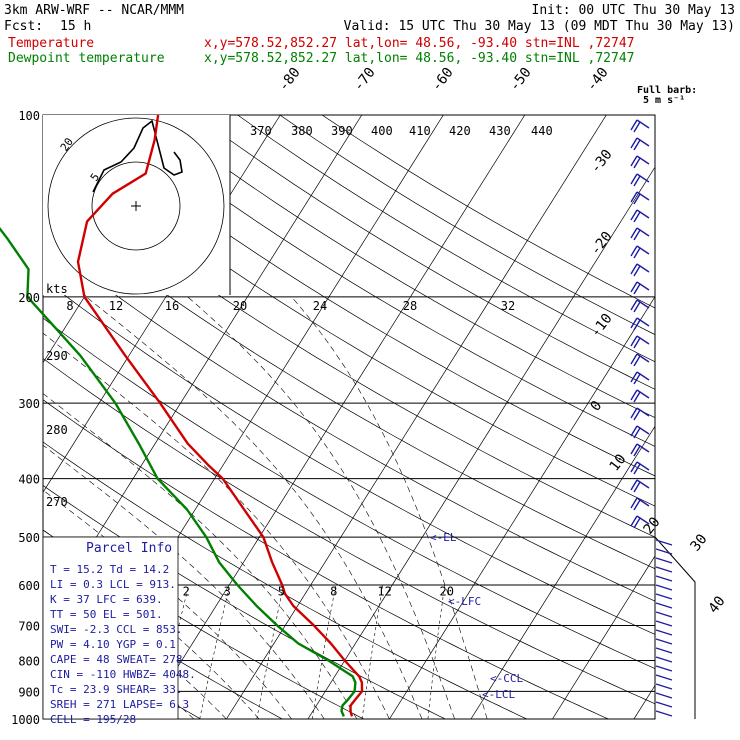 The image size is (740, 740). Describe the element at coordinates (382, 131) in the screenshot. I see `theta-label: 400` at that location.